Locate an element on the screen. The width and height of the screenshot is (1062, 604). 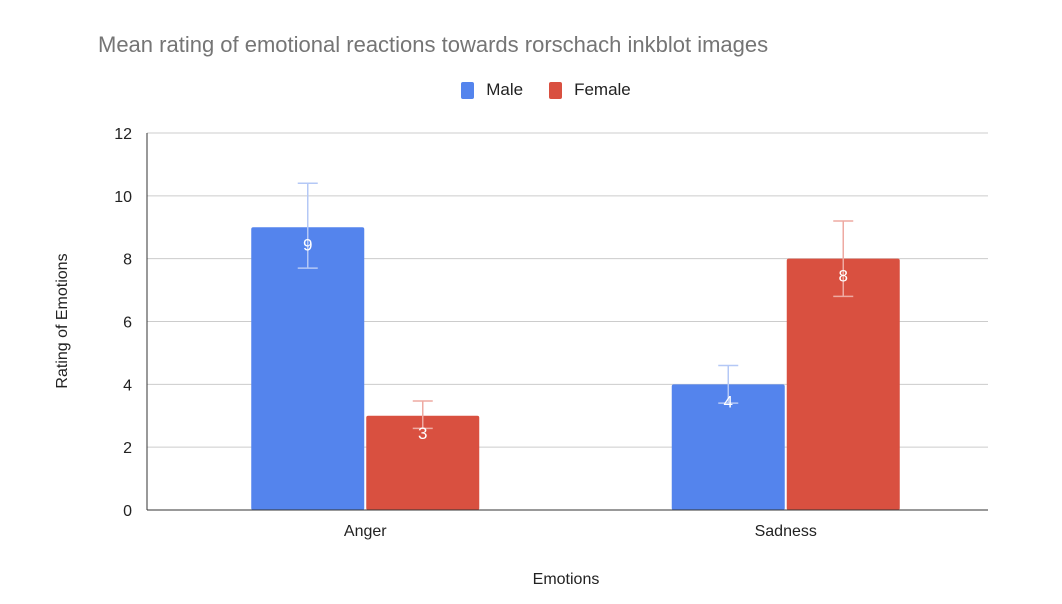
legend-label-female: Female is located at coordinates (602, 89).